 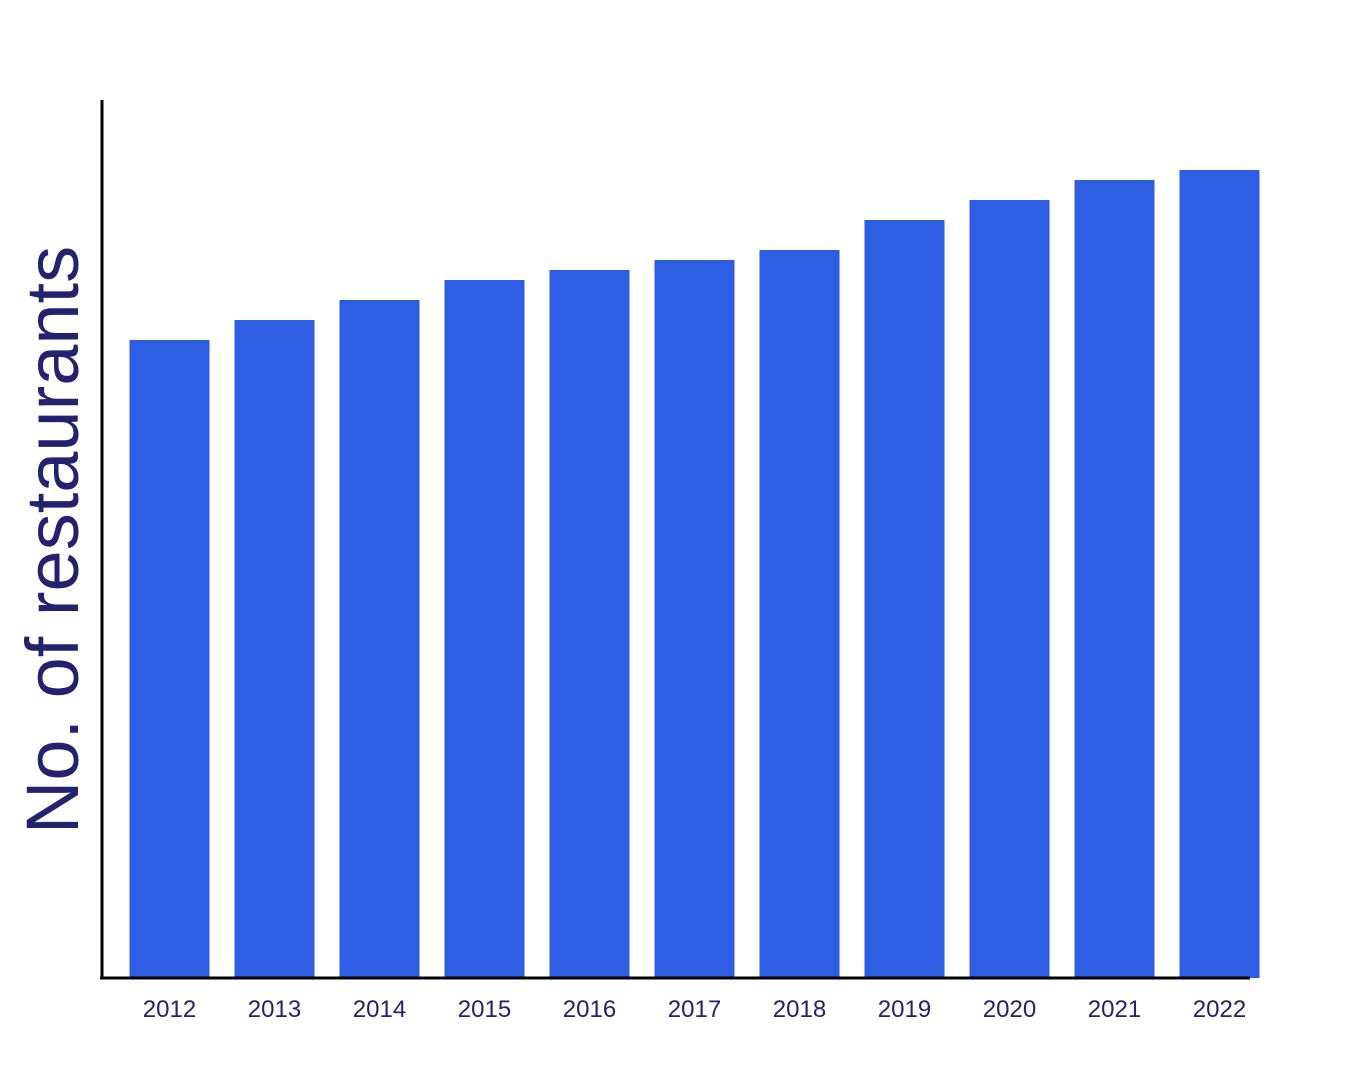 What do you see at coordinates (1219, 574) in the screenshot?
I see `bar-2022` at bounding box center [1219, 574].